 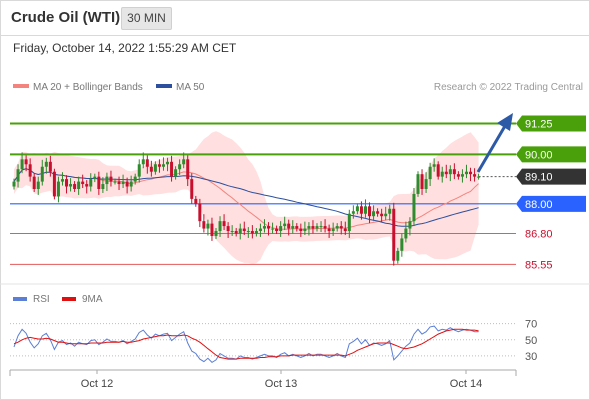 I want to click on ma50-legend-label: MA 50, so click(x=190, y=87).